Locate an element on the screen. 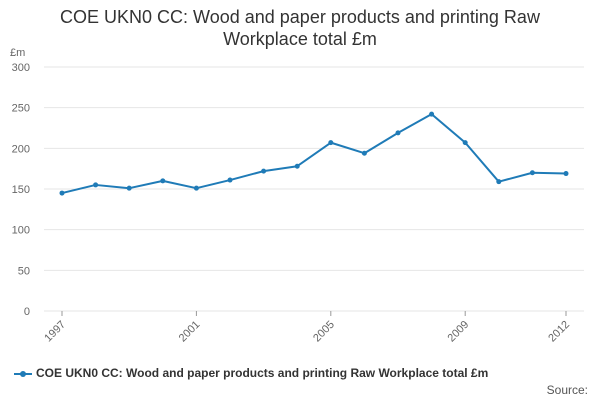 This screenshot has width=600, height=400. x-tick-label: 2012 is located at coordinates (559, 332).